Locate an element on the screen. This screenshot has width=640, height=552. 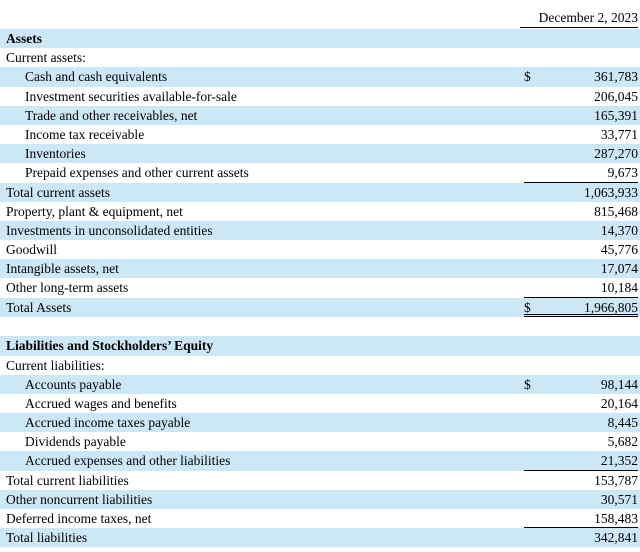
line-item-label: Investments in unconsolidated entities is located at coordinates (109, 230).